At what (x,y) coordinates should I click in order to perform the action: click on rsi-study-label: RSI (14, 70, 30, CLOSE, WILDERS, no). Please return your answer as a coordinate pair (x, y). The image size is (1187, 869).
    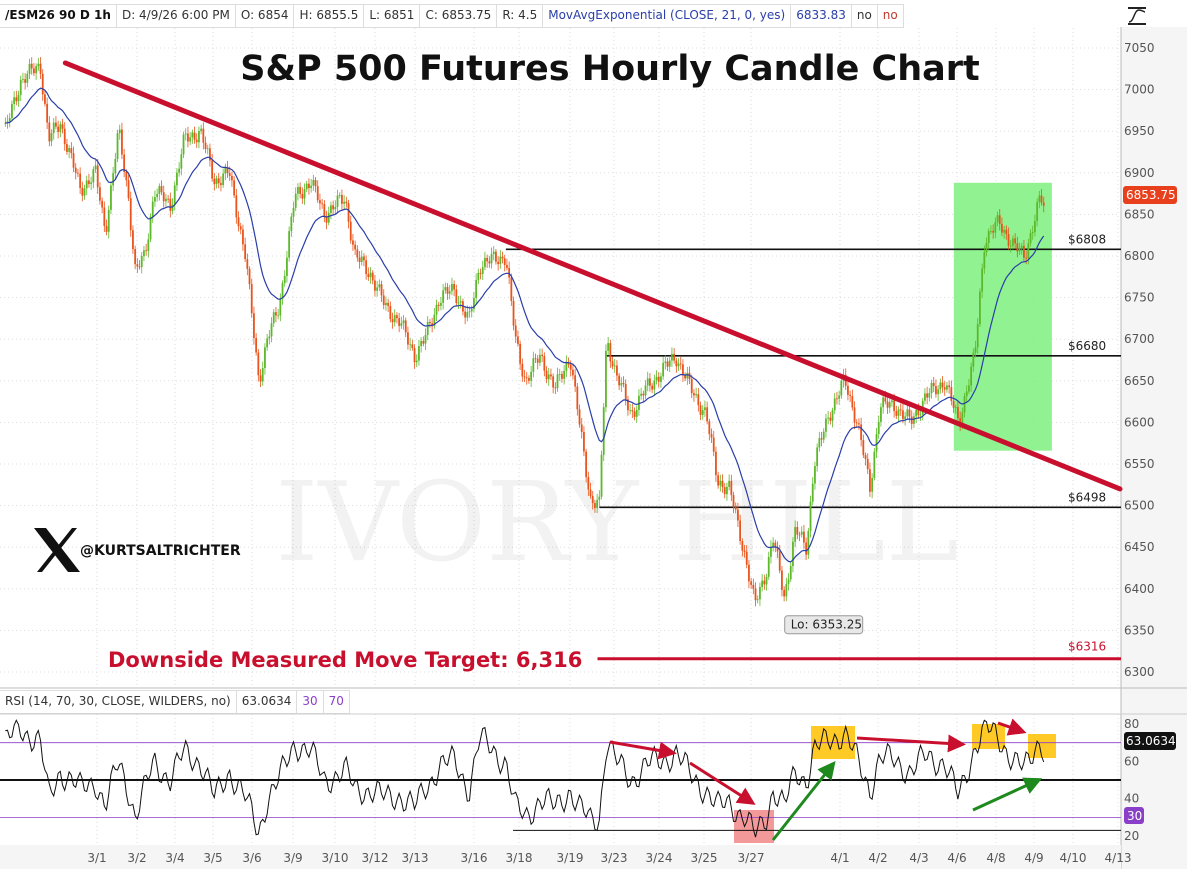
    Looking at the image, I should click on (118, 702).